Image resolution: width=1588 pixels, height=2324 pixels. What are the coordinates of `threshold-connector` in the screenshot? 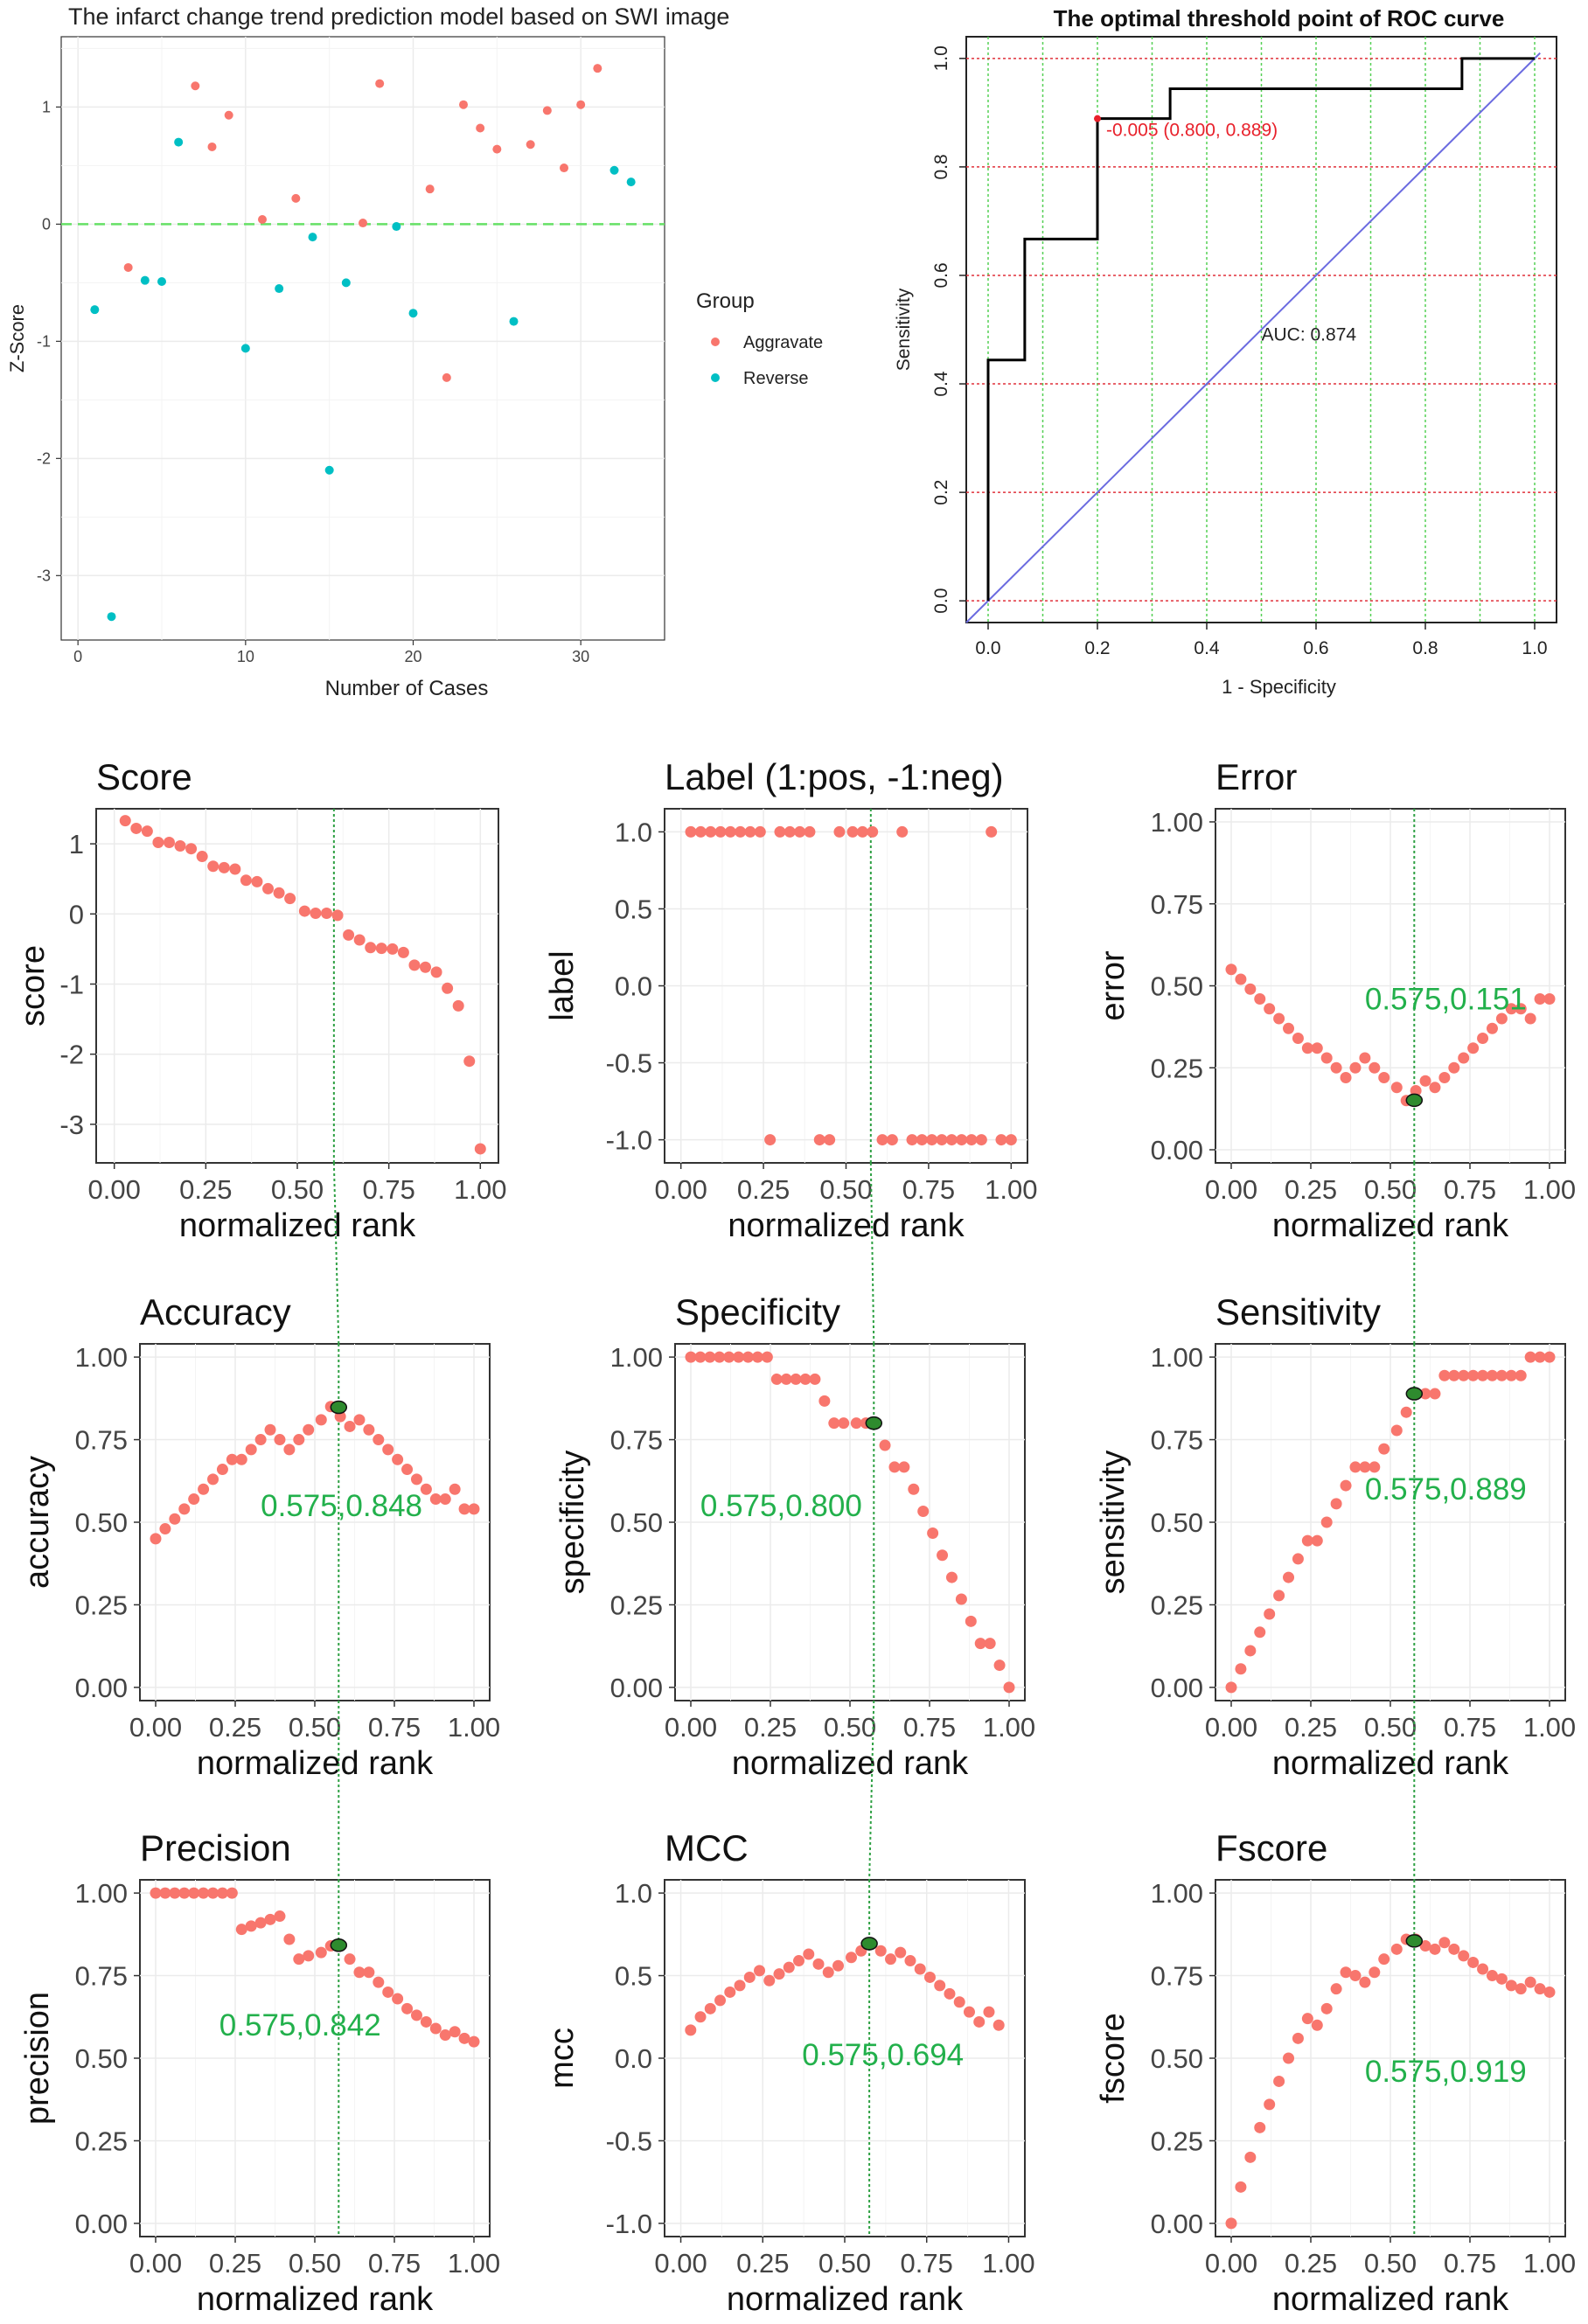 It's located at (871, 1790).